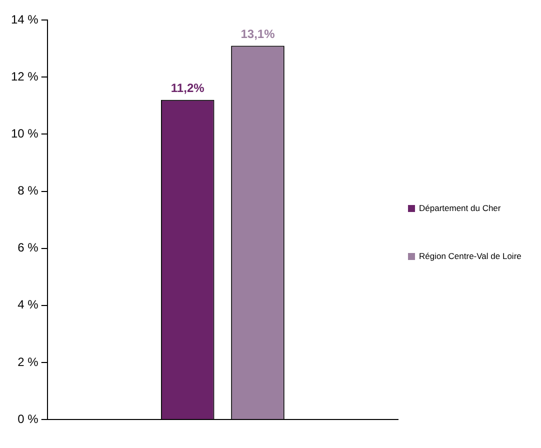  I want to click on y-tick-label: 4 %, so click(28, 305).